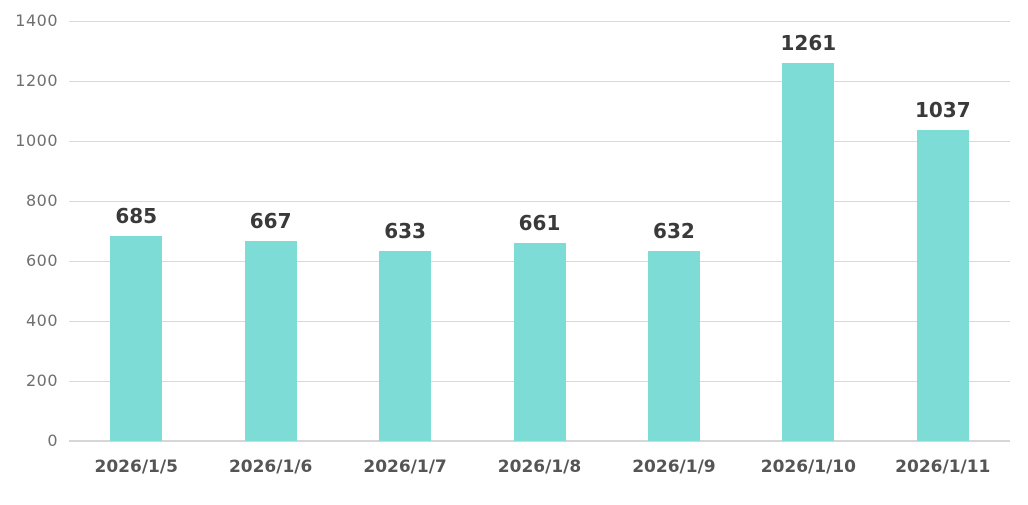  I want to click on x-axis-tick-label: 2026/1/9, so click(674, 467).